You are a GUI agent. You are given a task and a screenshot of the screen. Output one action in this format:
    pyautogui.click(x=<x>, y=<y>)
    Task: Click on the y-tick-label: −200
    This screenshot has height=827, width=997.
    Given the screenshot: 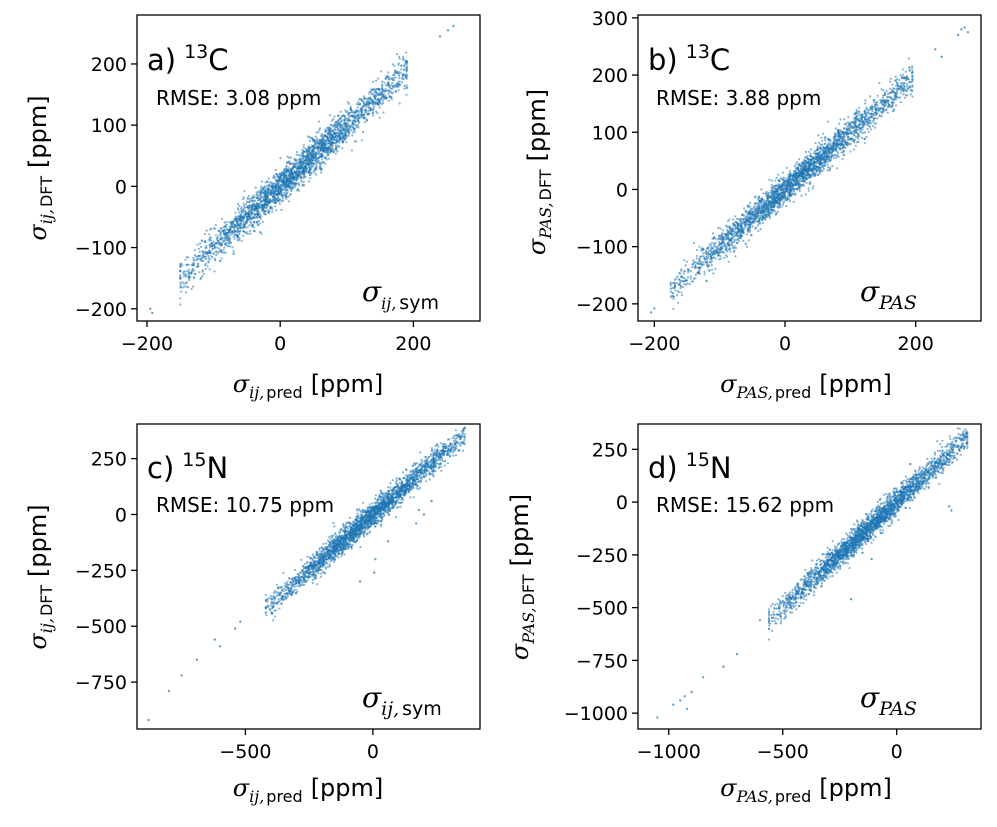 What is the action you would take?
    pyautogui.click(x=101, y=310)
    